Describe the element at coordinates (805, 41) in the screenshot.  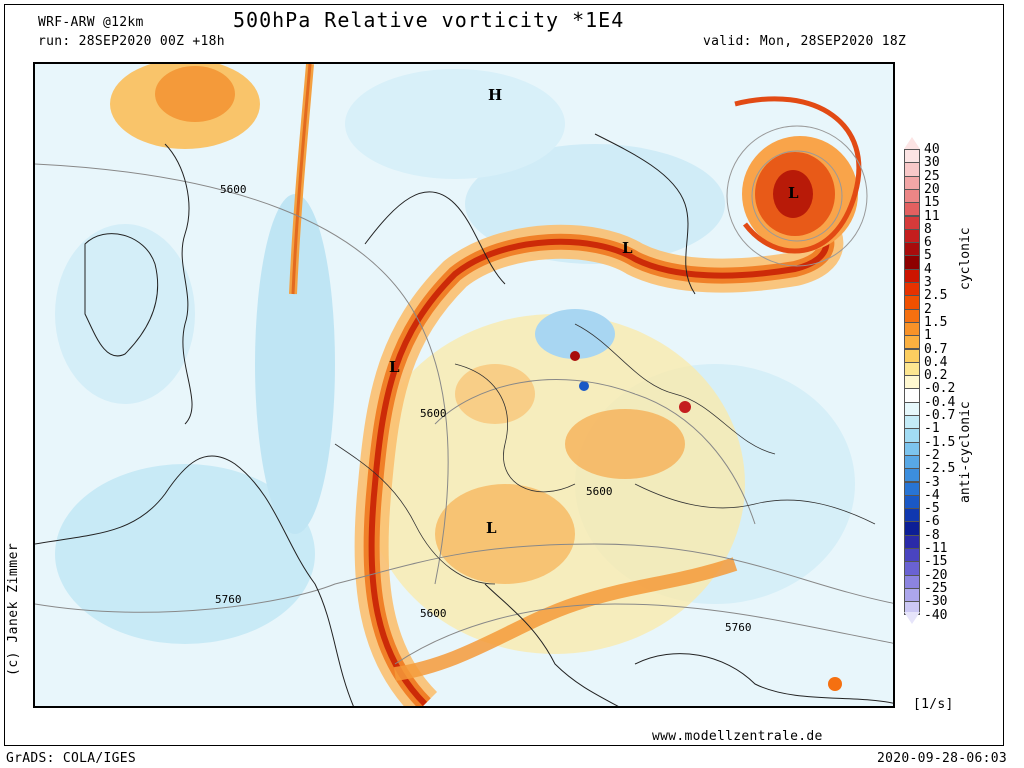
I see `valid-label: valid: Mon, 28SEP2020 18Z` at that location.